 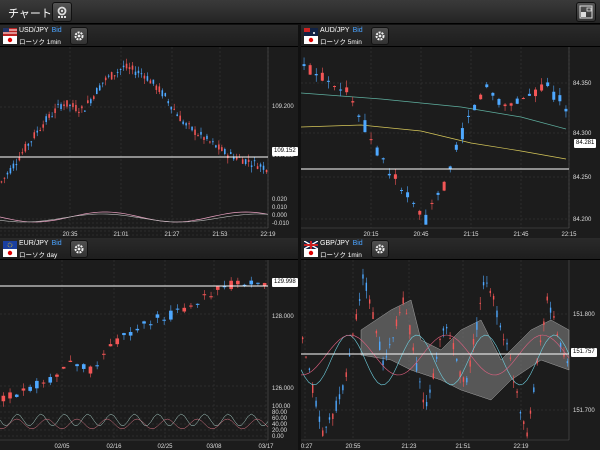 I want to click on y-tick-label: 0.020, so click(x=280, y=200).